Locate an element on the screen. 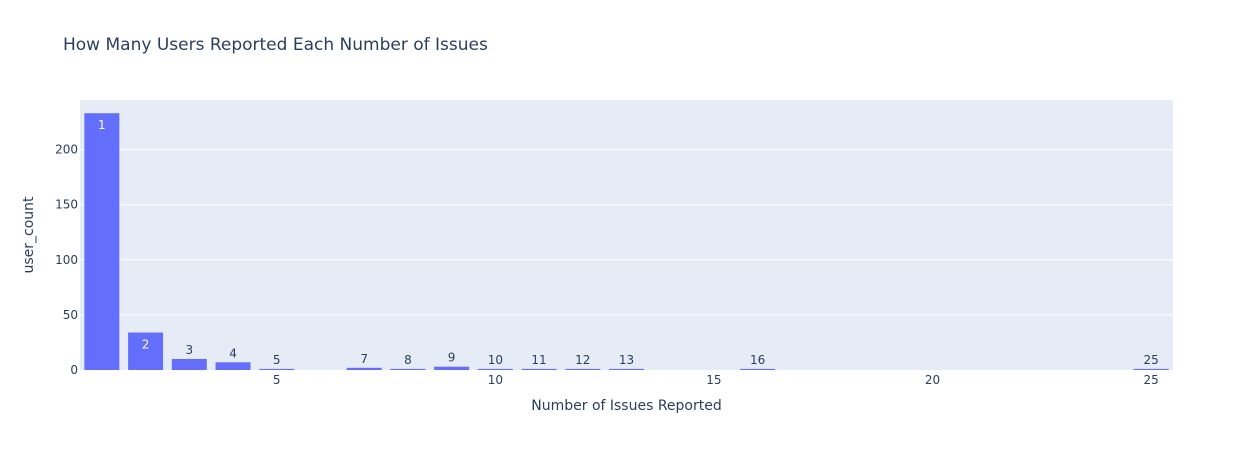 This screenshot has width=1253, height=454. data-label: 4 is located at coordinates (233, 353).